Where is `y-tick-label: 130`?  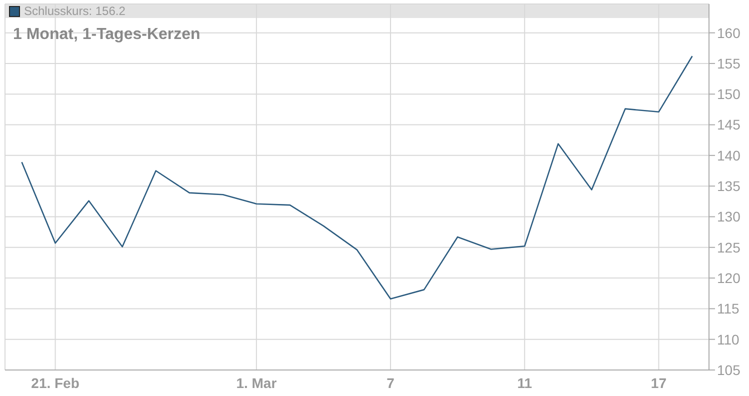 y-tick-label: 130 is located at coordinates (729, 216).